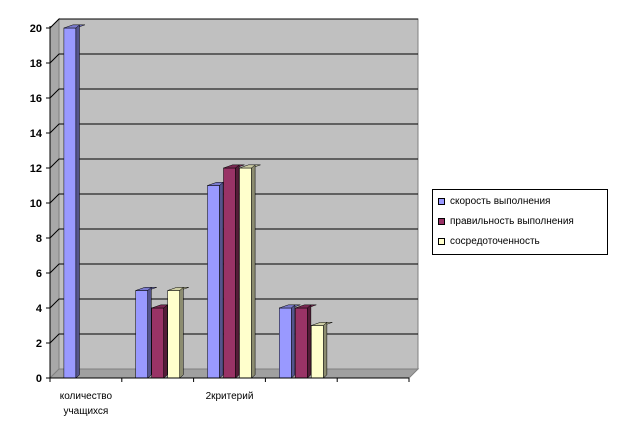 The image size is (620, 439). Describe the element at coordinates (39, 309) in the screenshot. I see `y-tick-label: 4` at that location.